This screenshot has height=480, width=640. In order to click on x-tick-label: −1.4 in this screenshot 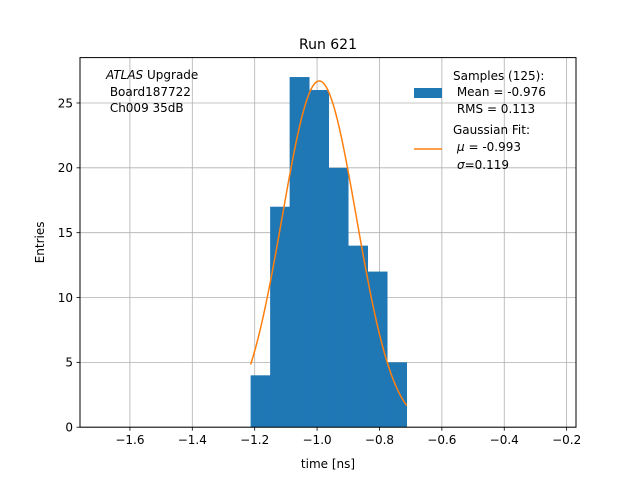, I will do `click(192, 440)`.